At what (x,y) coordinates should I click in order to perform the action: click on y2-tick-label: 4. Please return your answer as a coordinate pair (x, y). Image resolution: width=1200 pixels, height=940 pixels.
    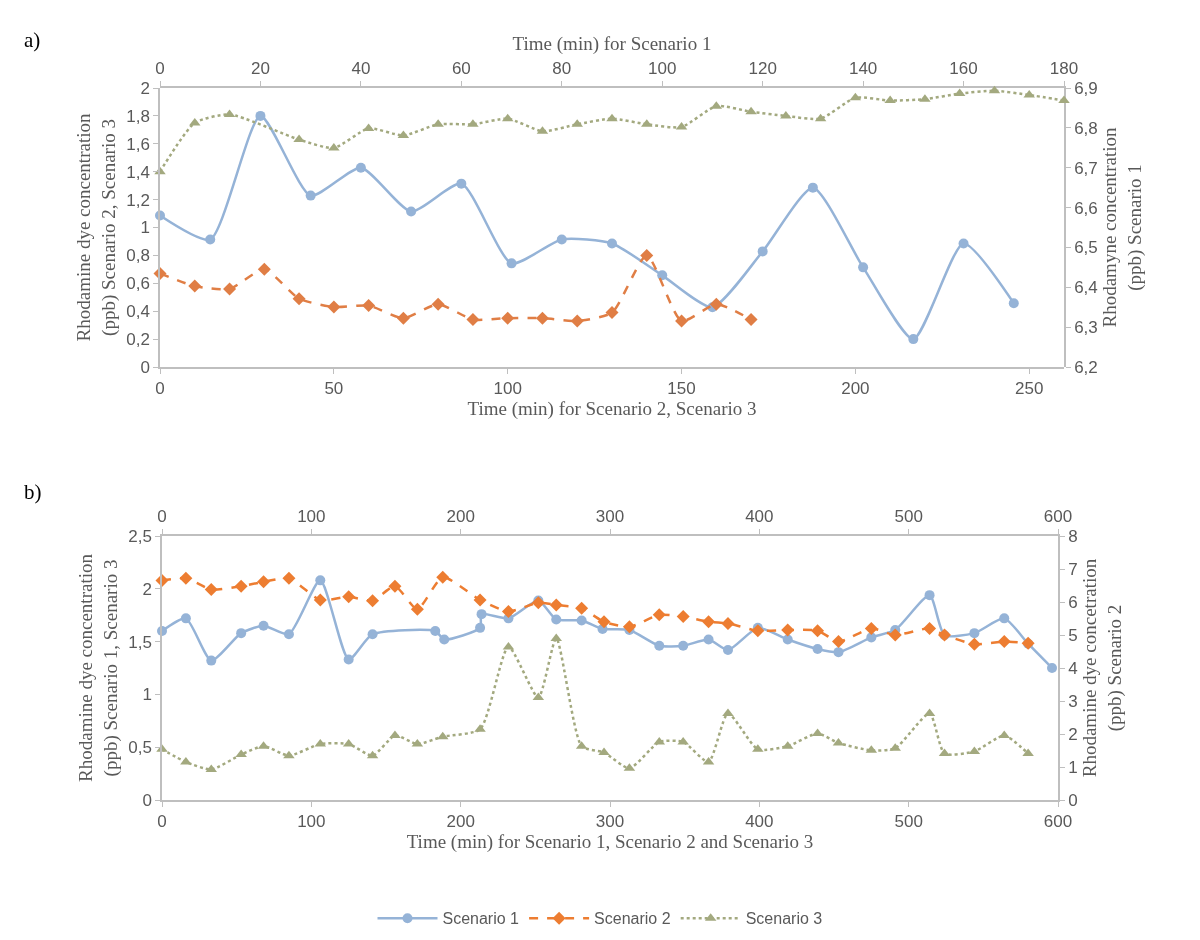
    Looking at the image, I should click on (1073, 668).